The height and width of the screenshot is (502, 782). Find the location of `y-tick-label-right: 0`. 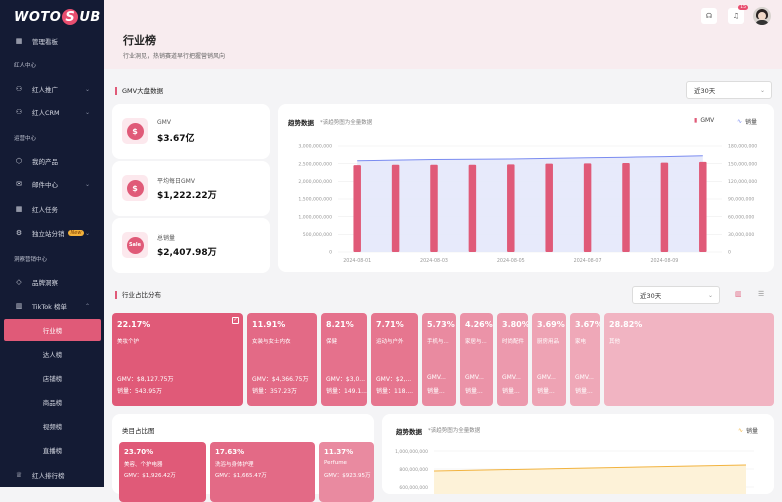

y-tick-label-right: 0 is located at coordinates (729, 253).